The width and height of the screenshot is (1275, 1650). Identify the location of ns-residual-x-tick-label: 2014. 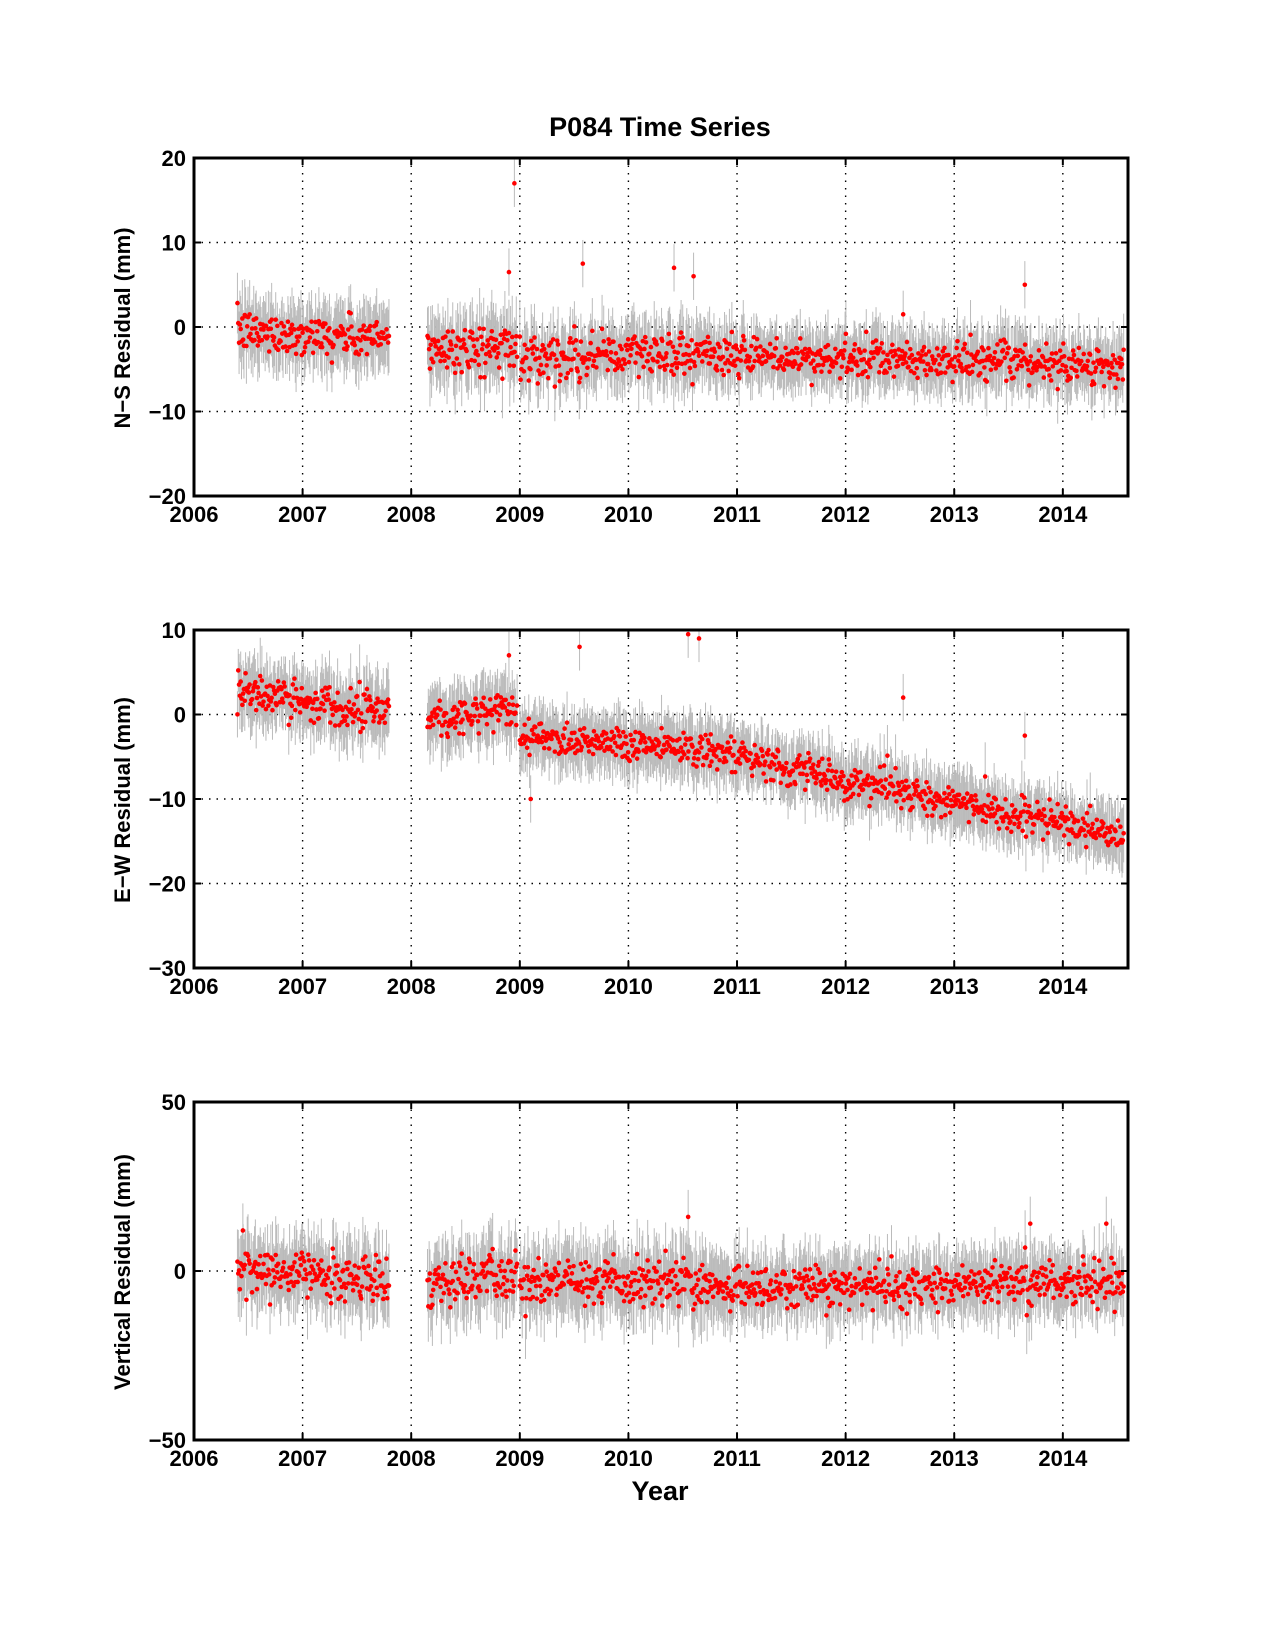
(1063, 514).